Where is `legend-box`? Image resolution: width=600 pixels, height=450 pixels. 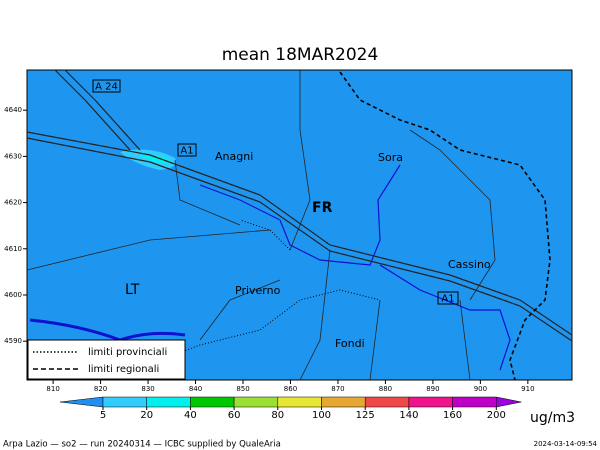
legend-box is located at coordinates (106, 359).